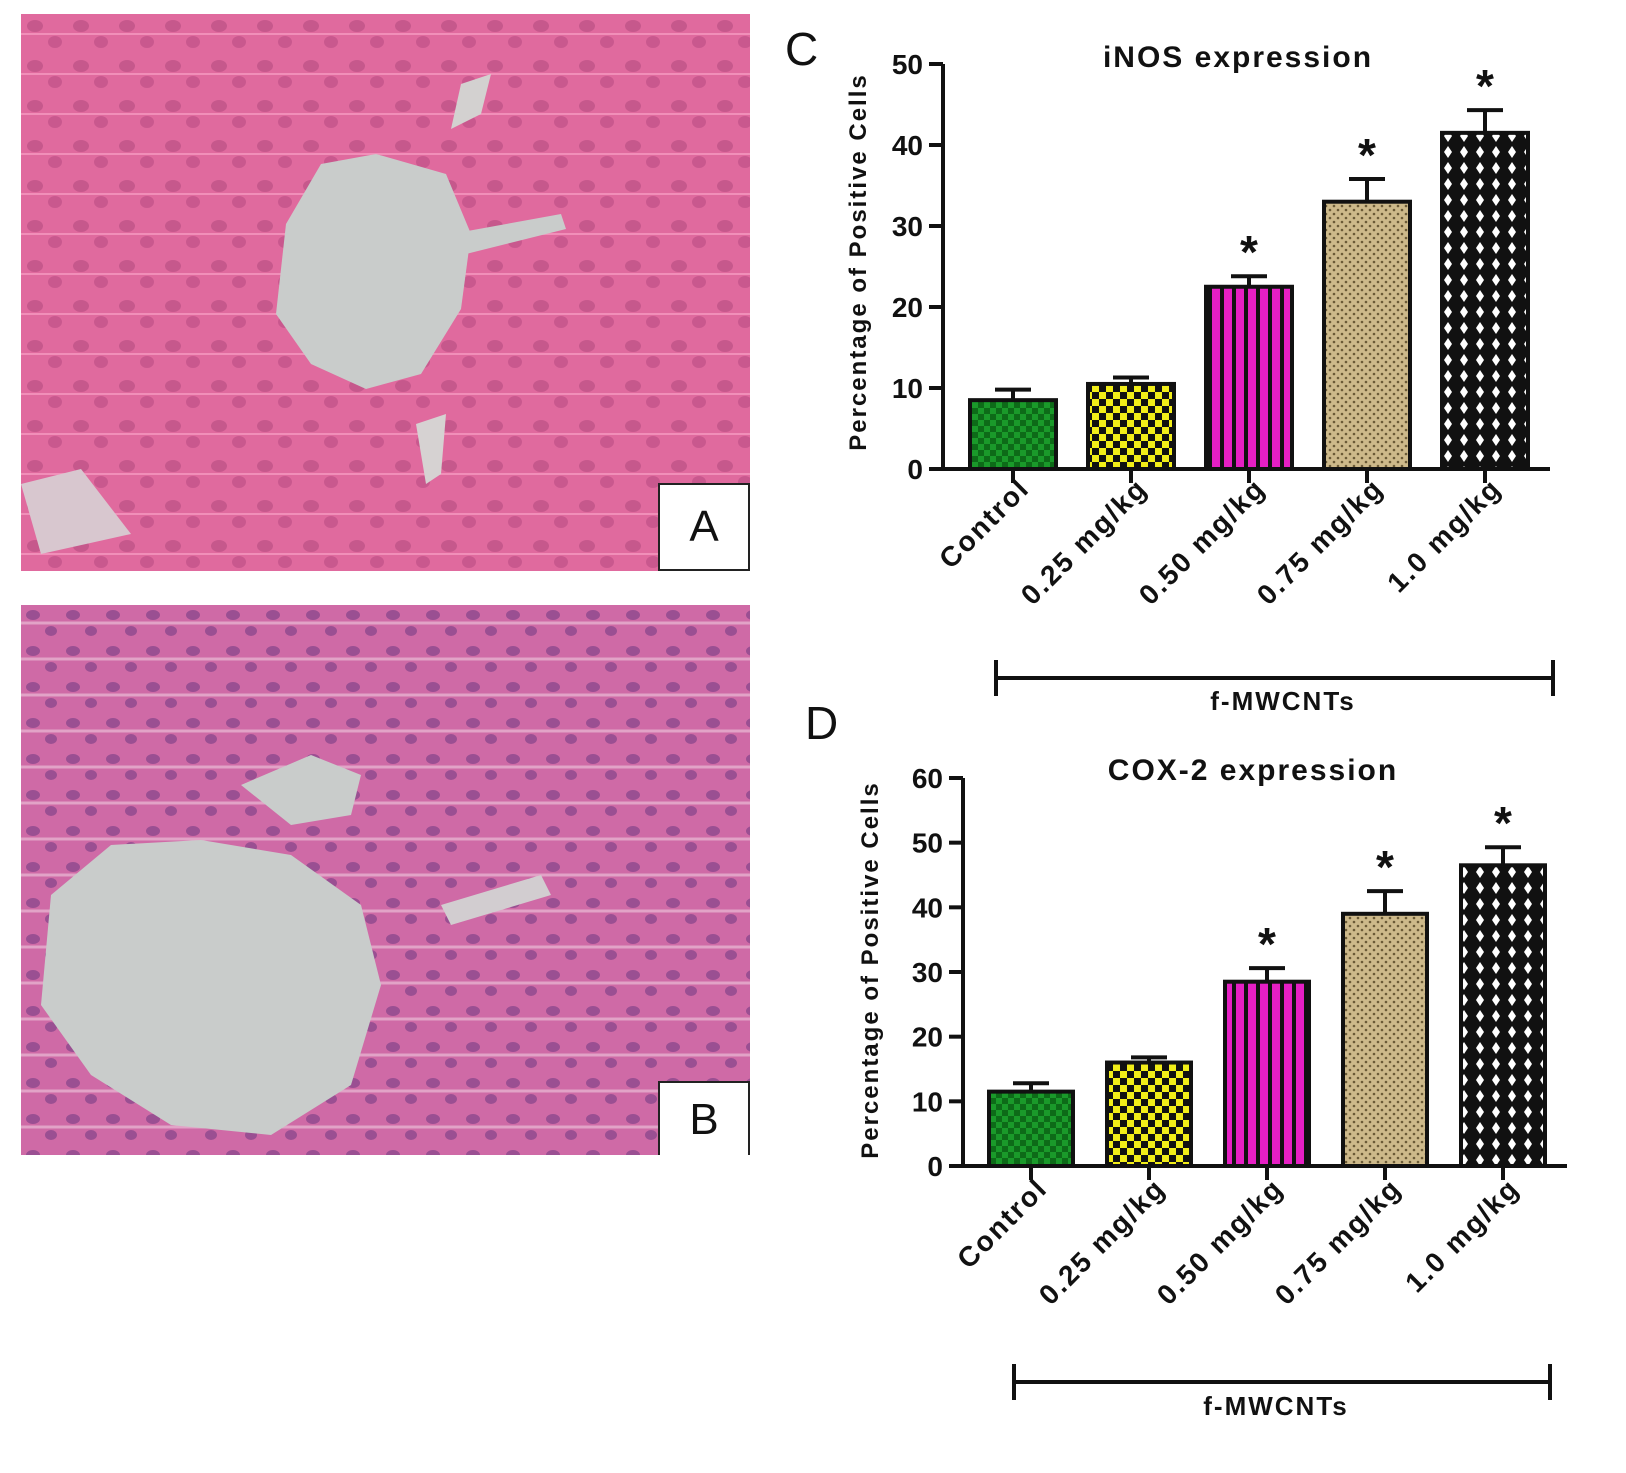  I want to click on panel-tag-a: A, so click(704, 527).